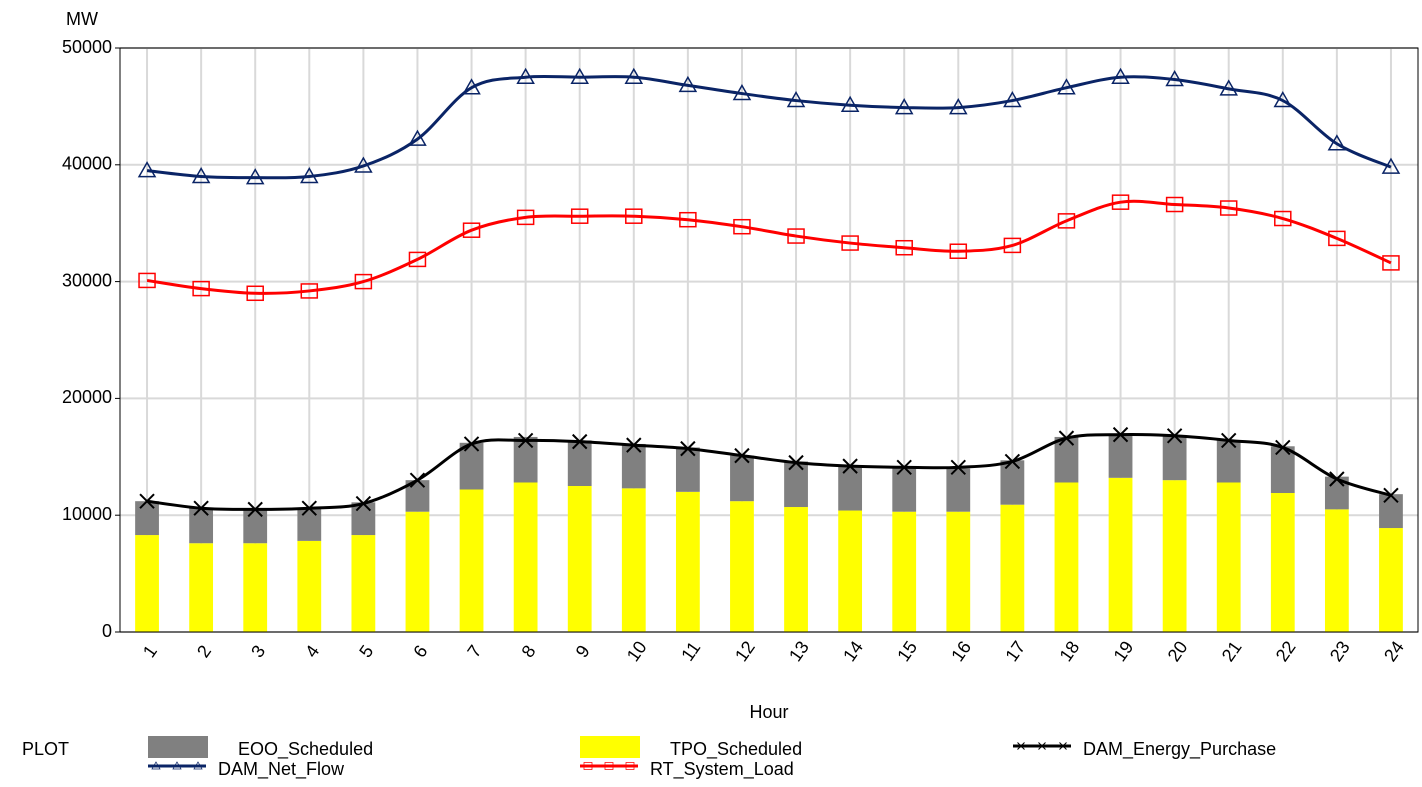  Describe the element at coordinates (178, 747) in the screenshot. I see `legend-swatch` at that location.